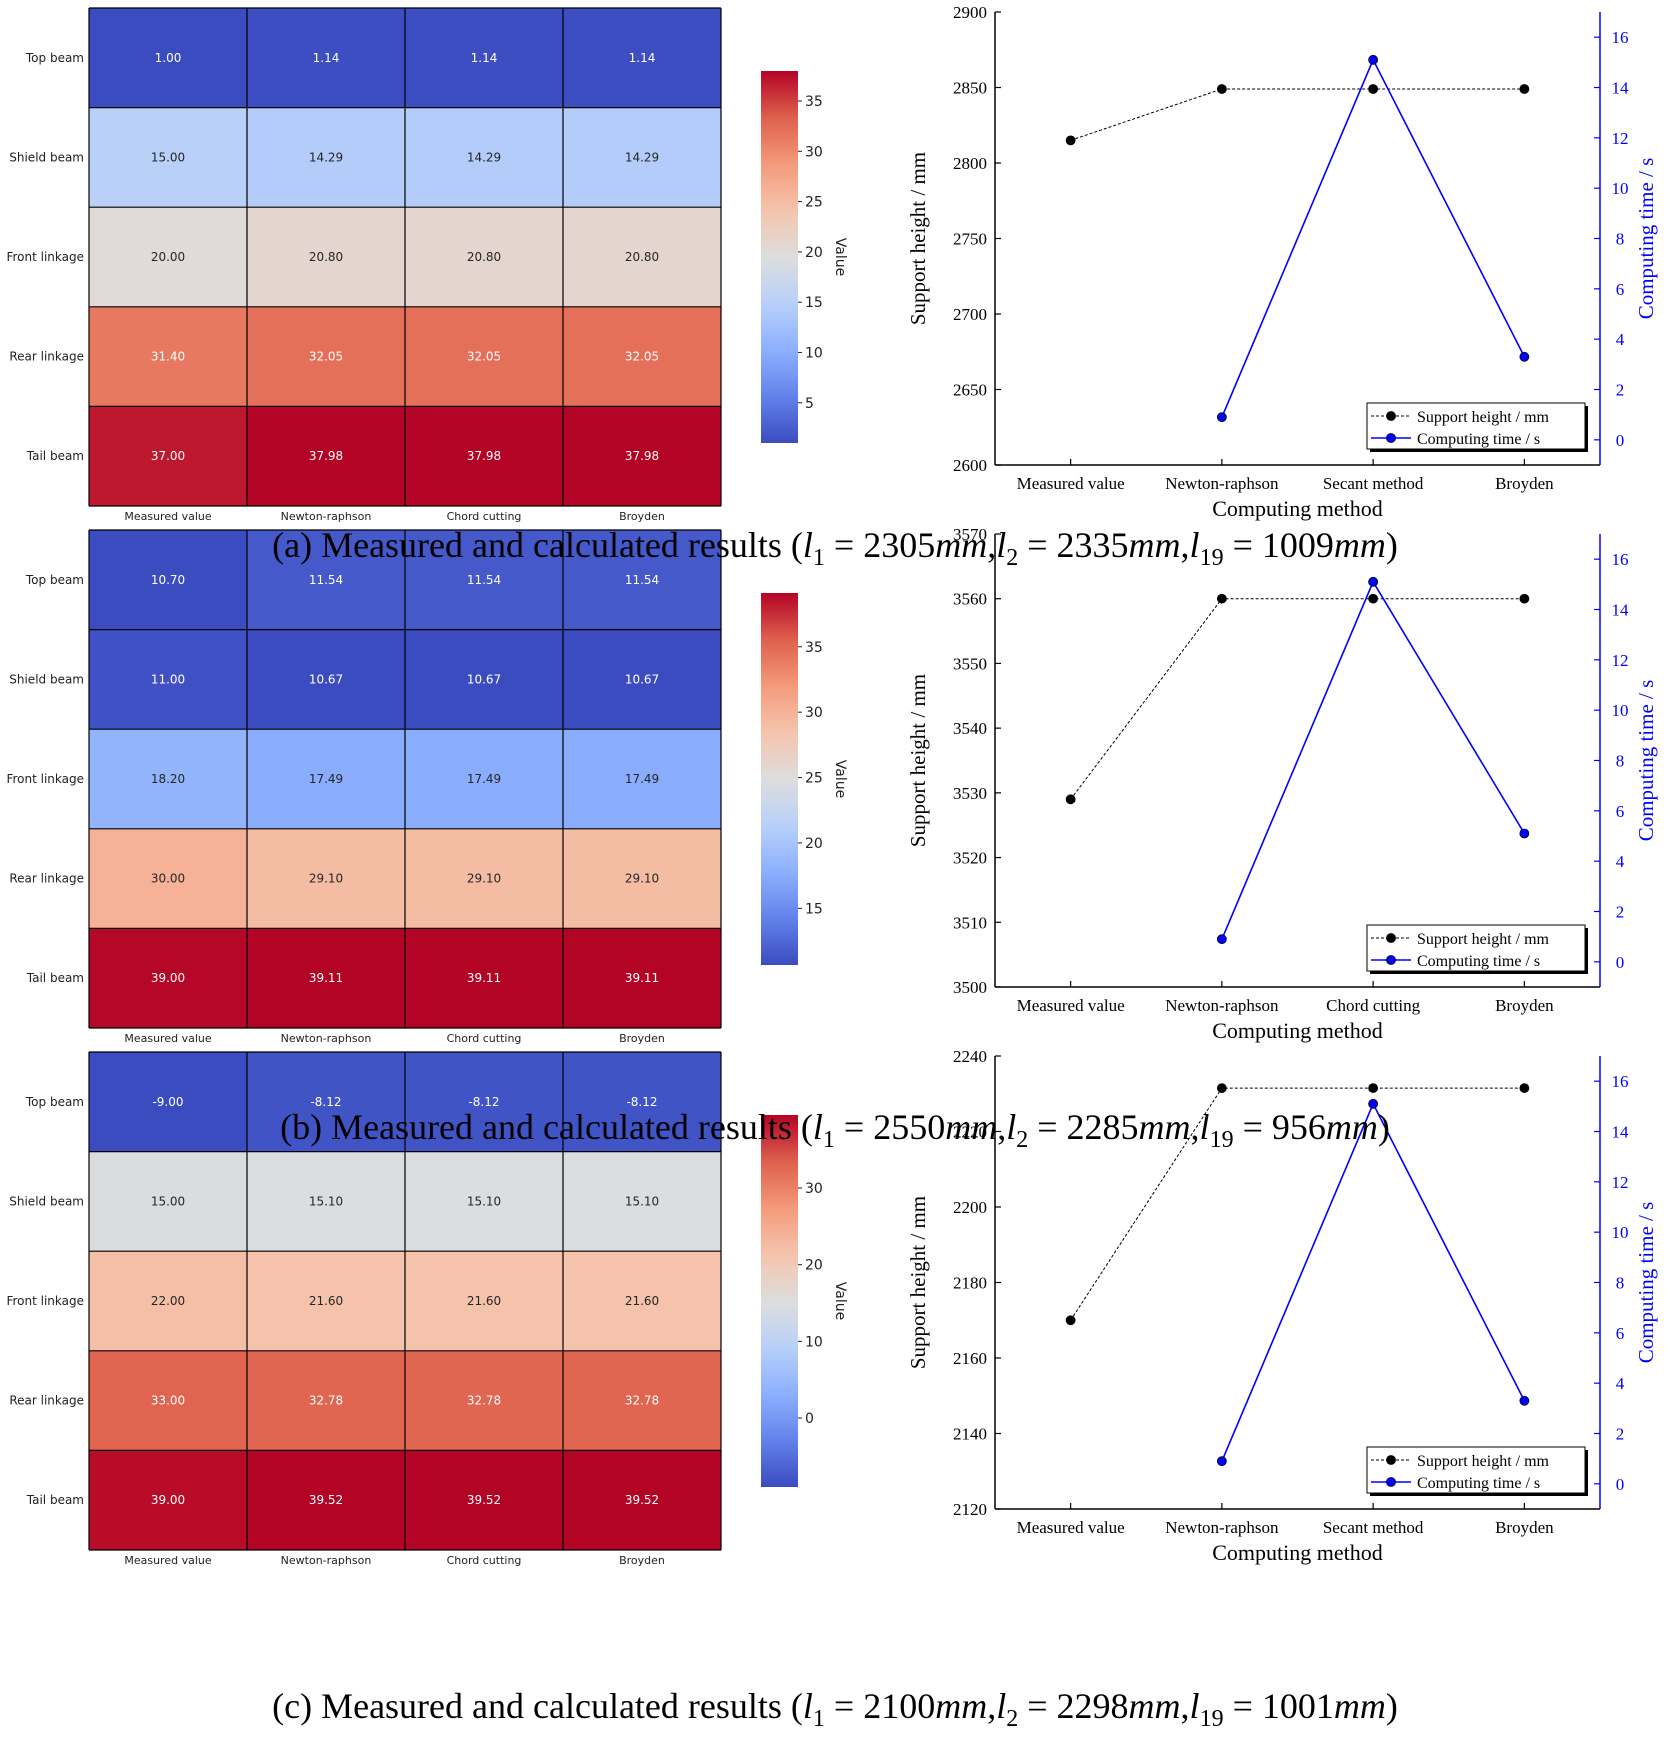  What do you see at coordinates (890, 1127) in the screenshot?
I see `caption-value: = 2550` at bounding box center [890, 1127].